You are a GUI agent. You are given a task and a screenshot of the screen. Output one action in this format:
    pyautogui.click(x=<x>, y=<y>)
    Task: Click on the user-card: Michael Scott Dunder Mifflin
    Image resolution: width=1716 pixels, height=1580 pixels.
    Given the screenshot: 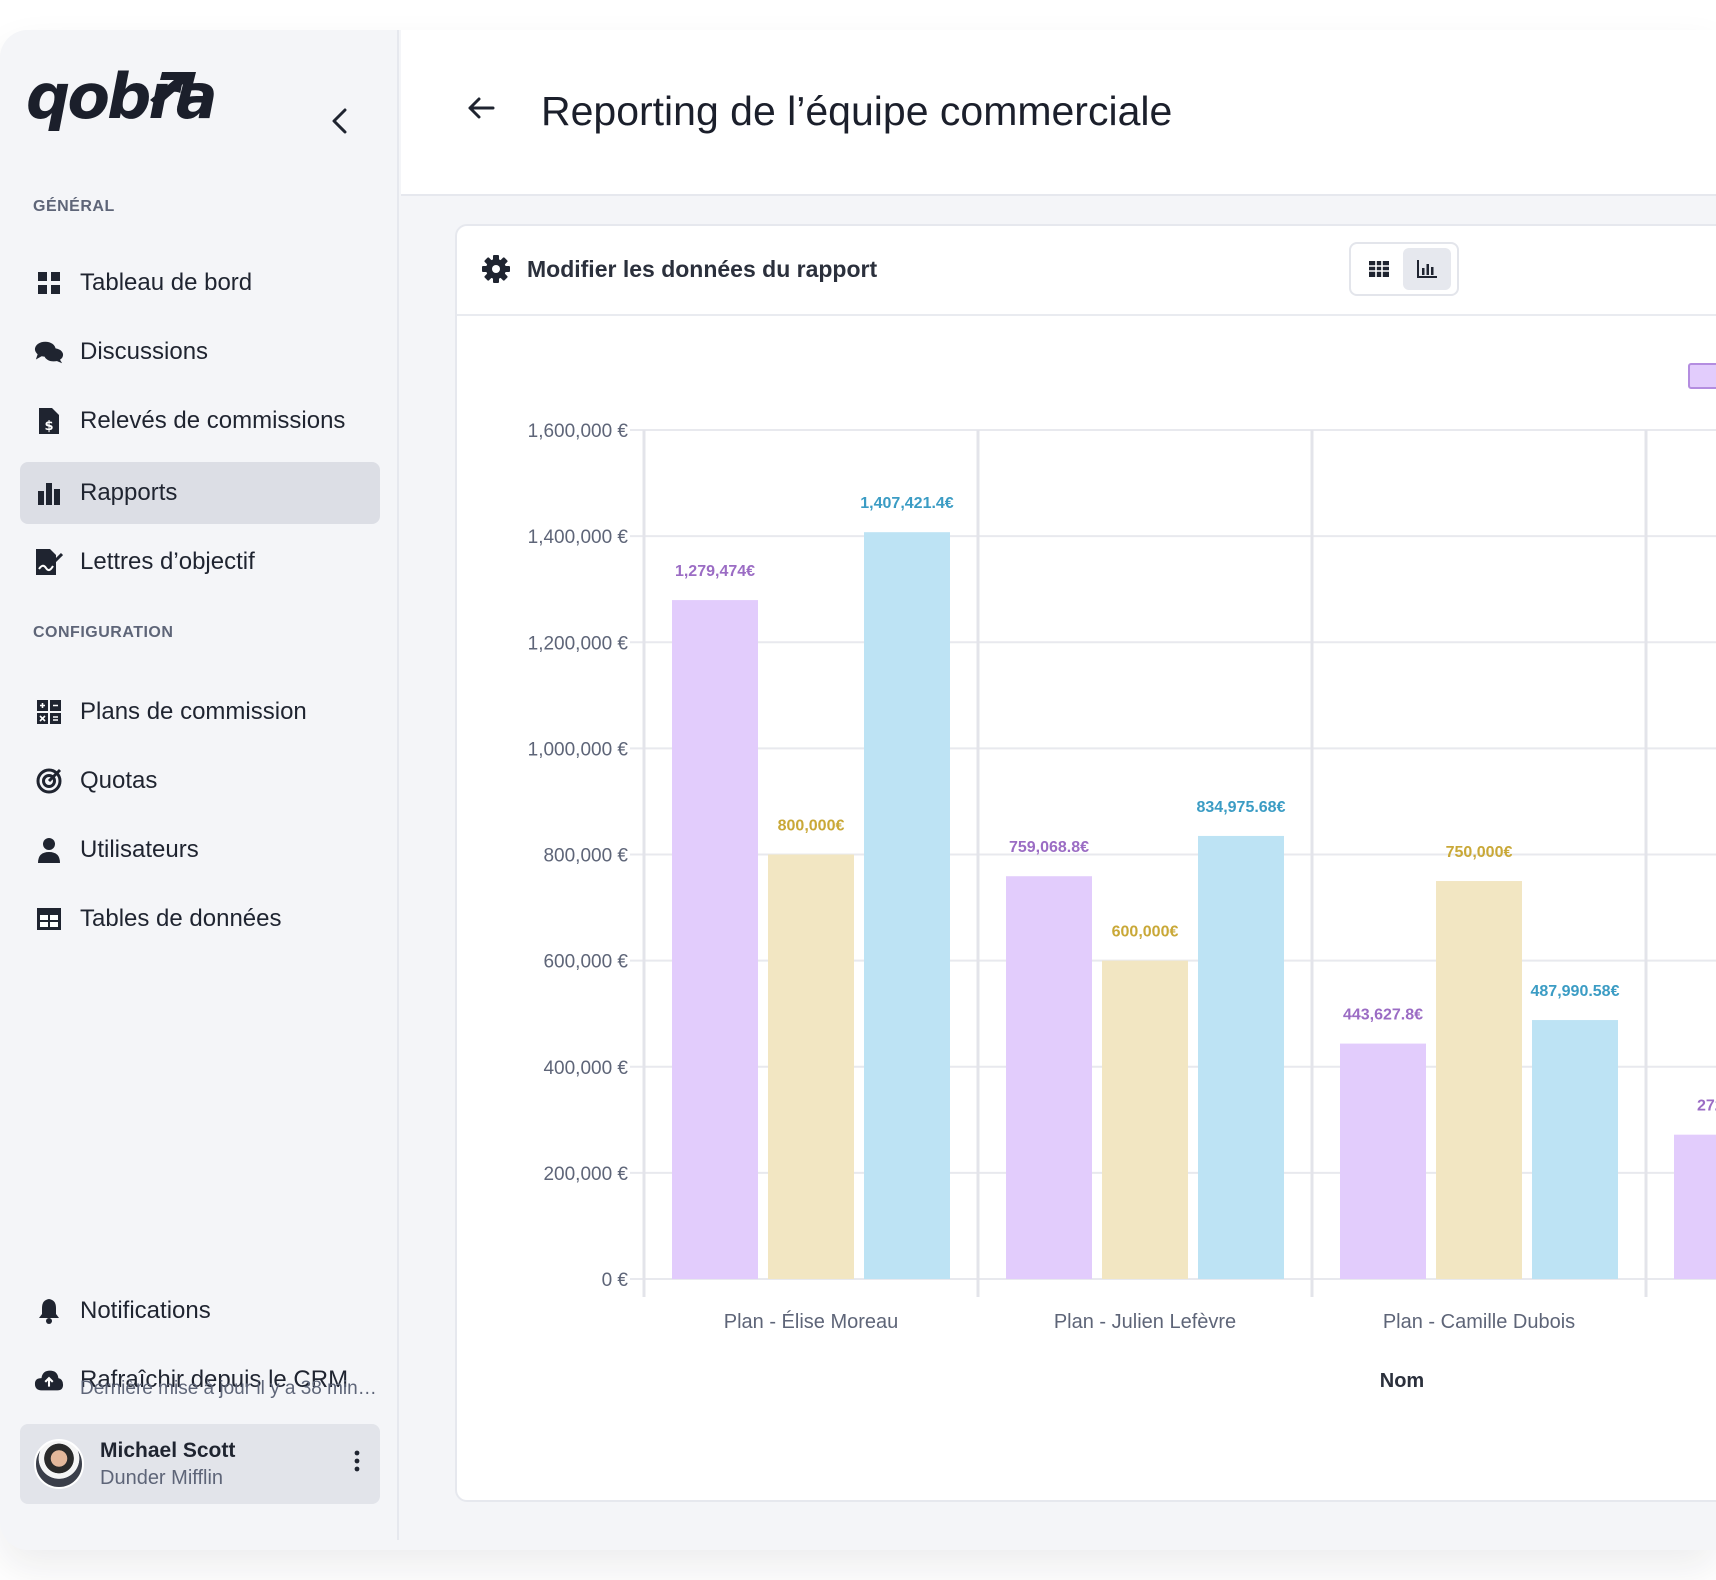 What is the action you would take?
    pyautogui.click(x=200, y=1464)
    